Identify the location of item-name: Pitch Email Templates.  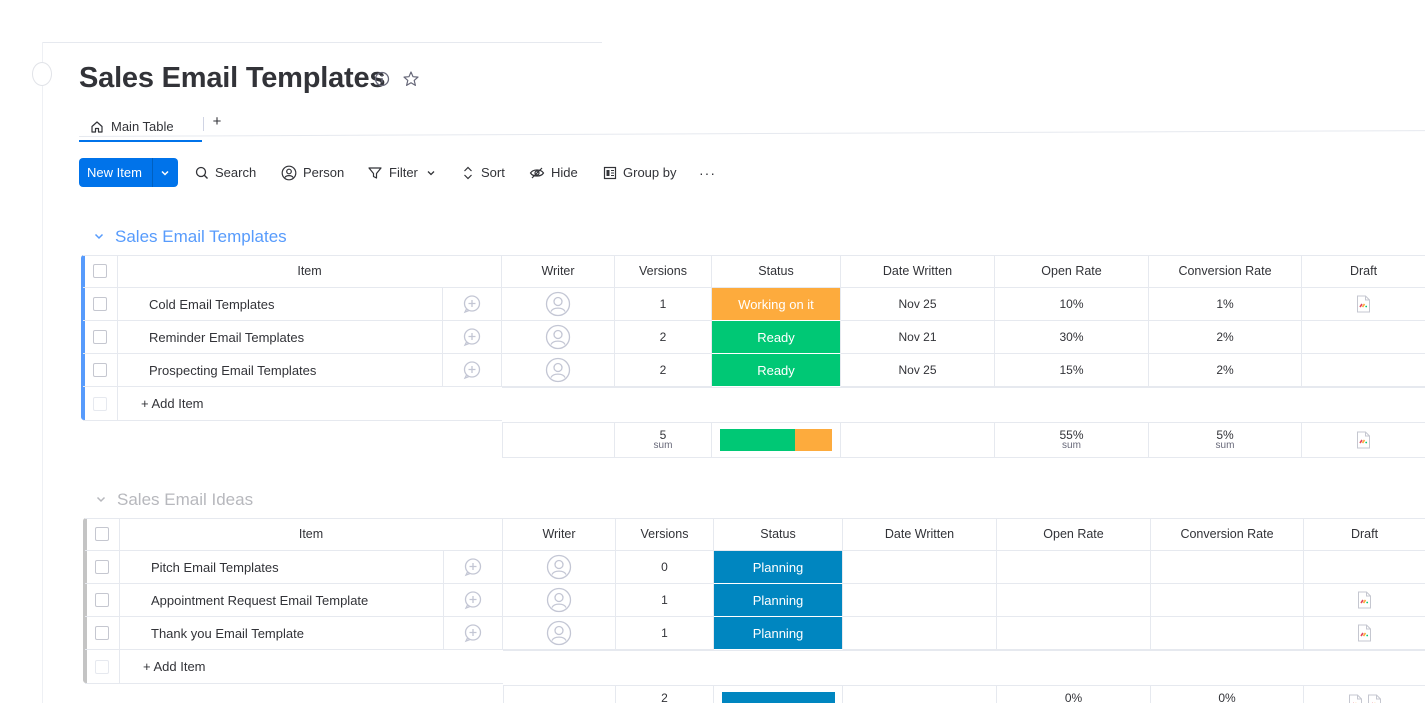
(215, 567).